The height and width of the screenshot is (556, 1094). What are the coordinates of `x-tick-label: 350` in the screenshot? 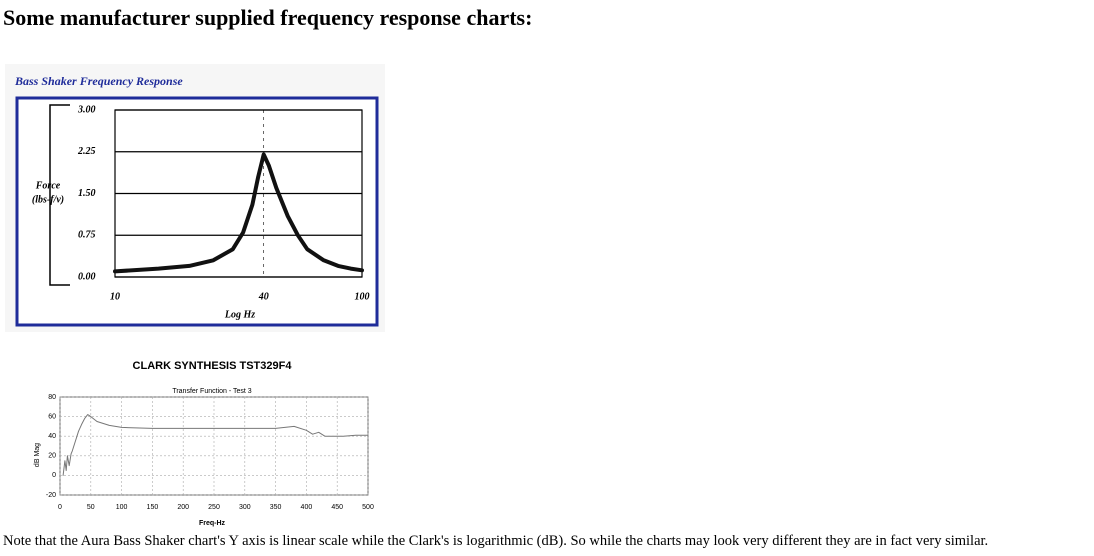 It's located at (276, 507).